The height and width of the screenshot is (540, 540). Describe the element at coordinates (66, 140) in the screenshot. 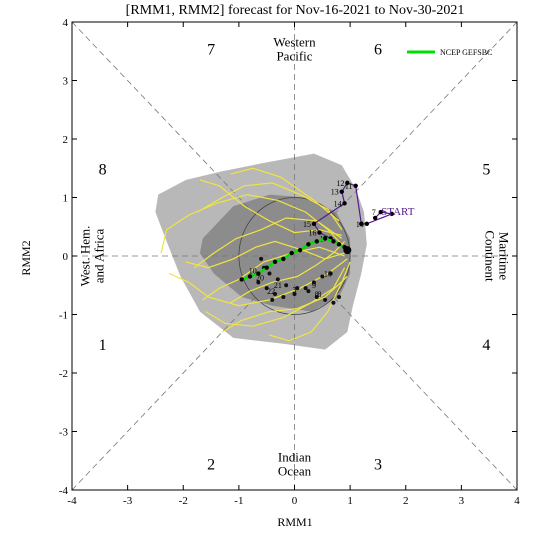

I see `y-tick-label: 2` at that location.